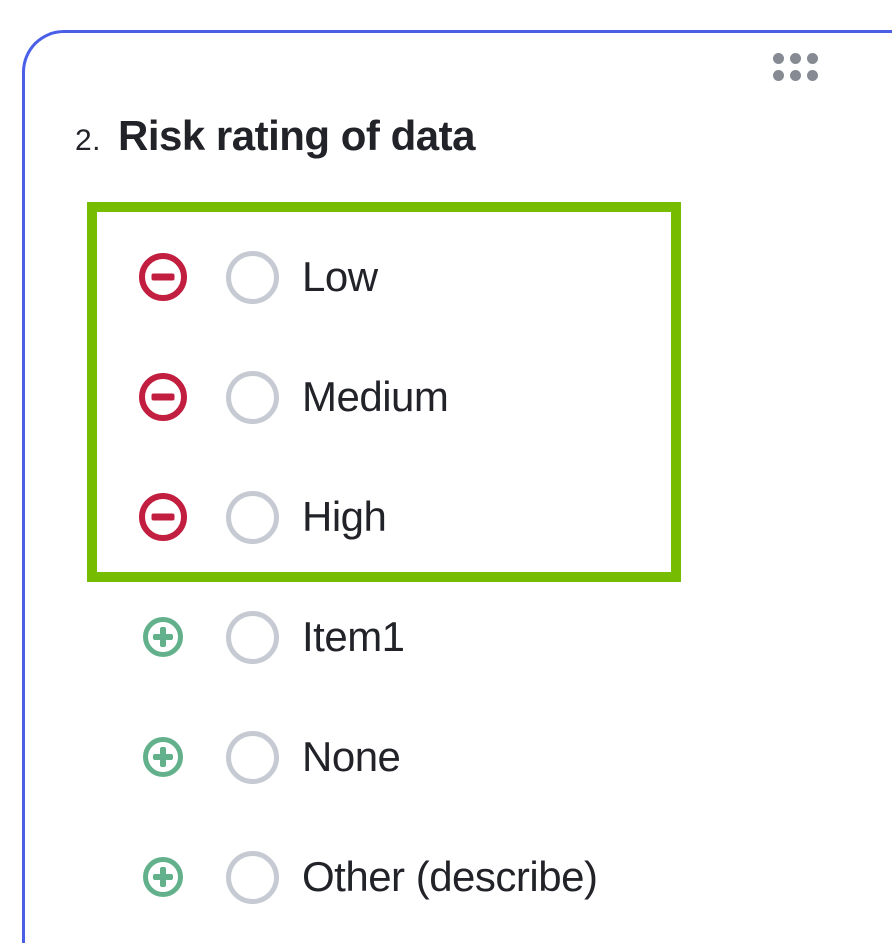 The height and width of the screenshot is (943, 892). Describe the element at coordinates (351, 756) in the screenshot. I see `option-label: None` at that location.